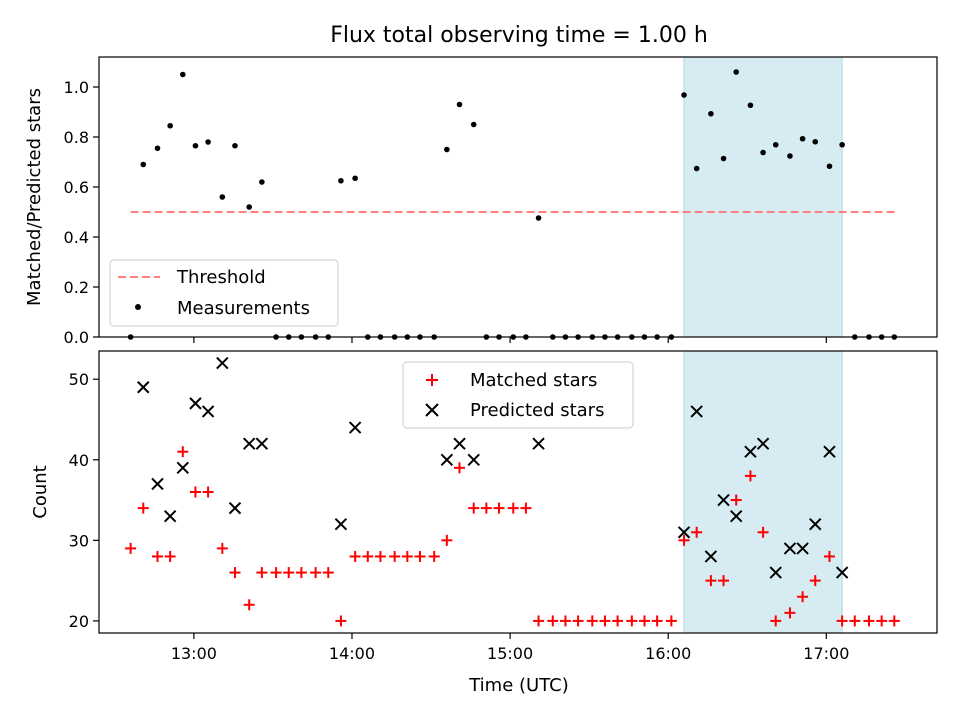 The height and width of the screenshot is (720, 960). Describe the element at coordinates (79, 621) in the screenshot. I see `y-tick-label: 20` at that location.